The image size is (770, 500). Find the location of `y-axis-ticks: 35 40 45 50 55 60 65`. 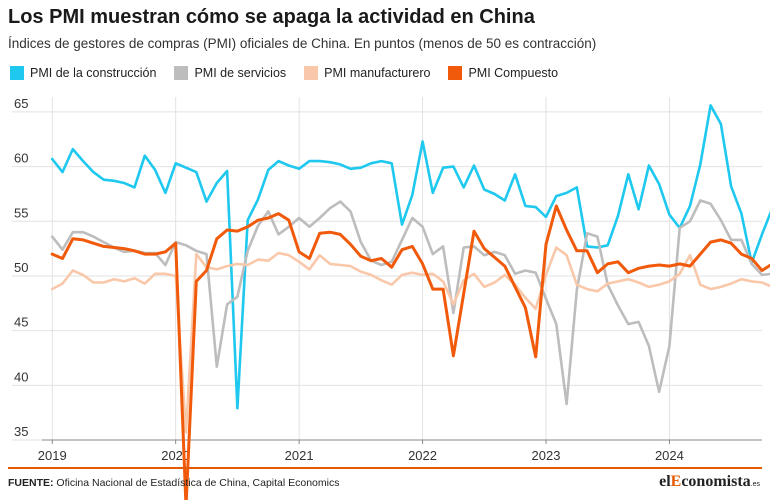

y-axis-ticks: 35 40 45 50 55 60 65 is located at coordinates (21, 267).